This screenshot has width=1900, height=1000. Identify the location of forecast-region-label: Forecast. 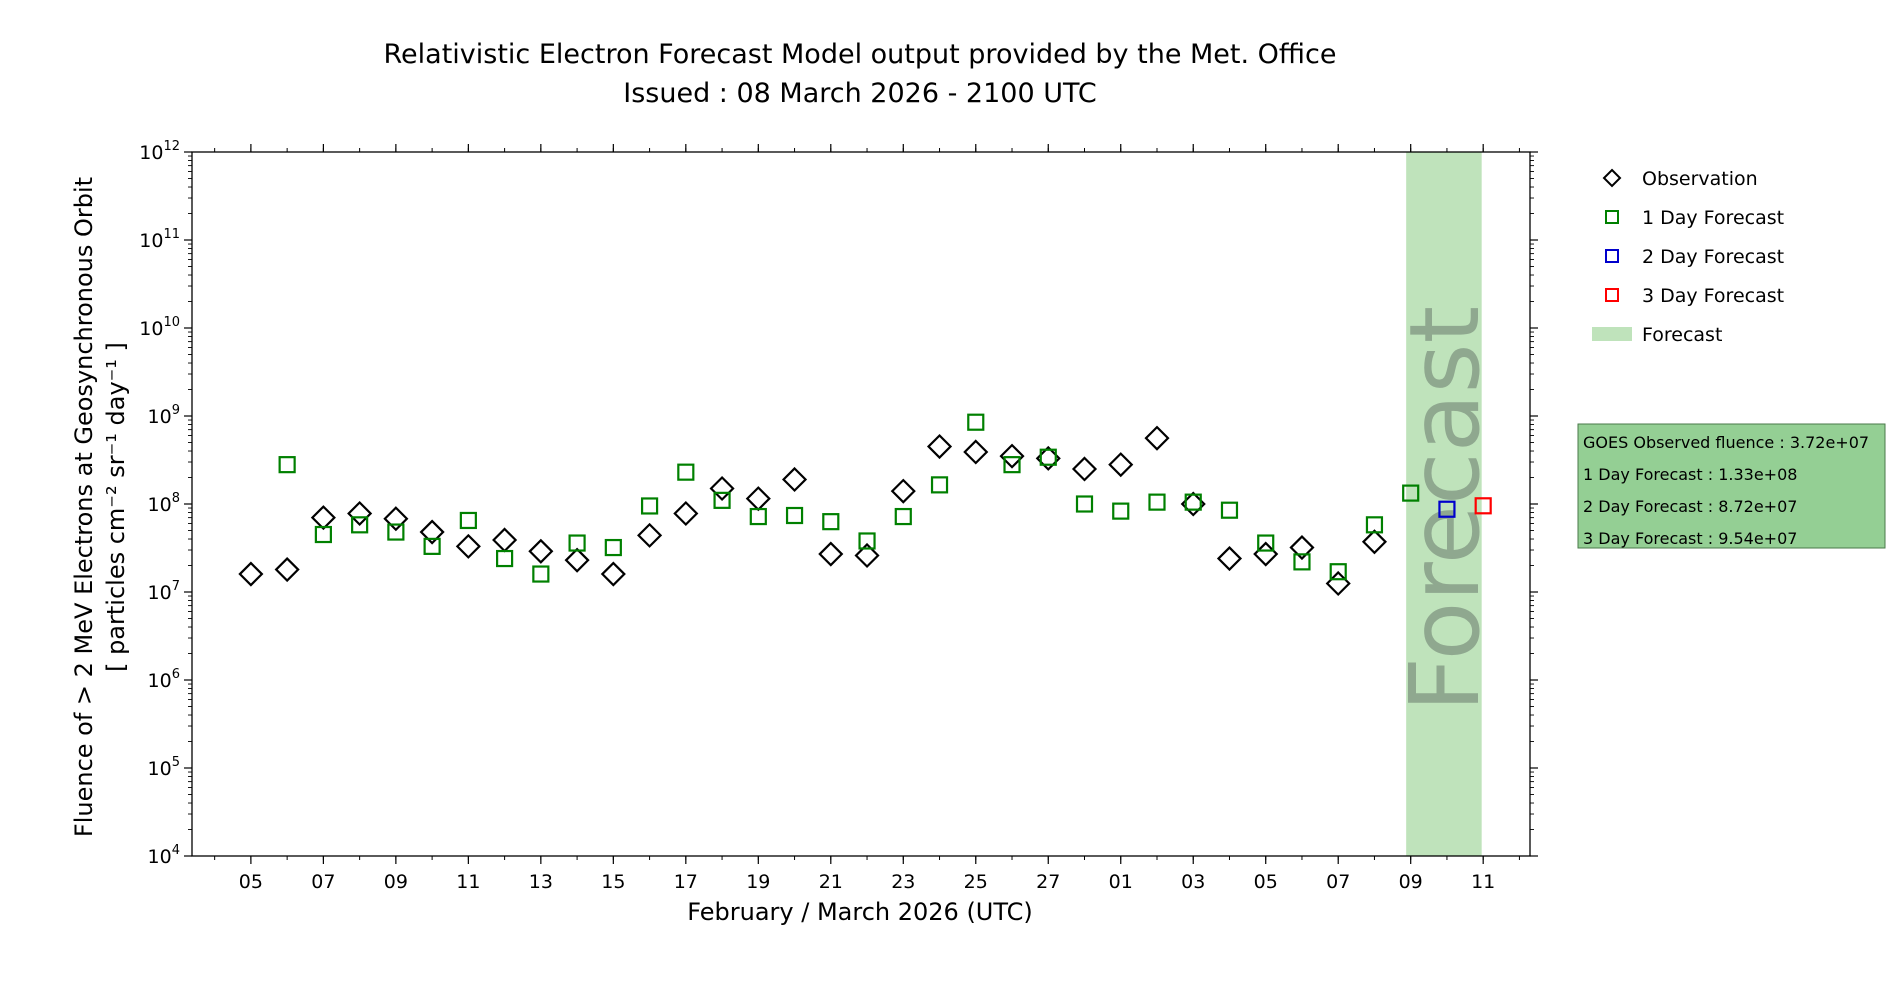
(1445, 509).